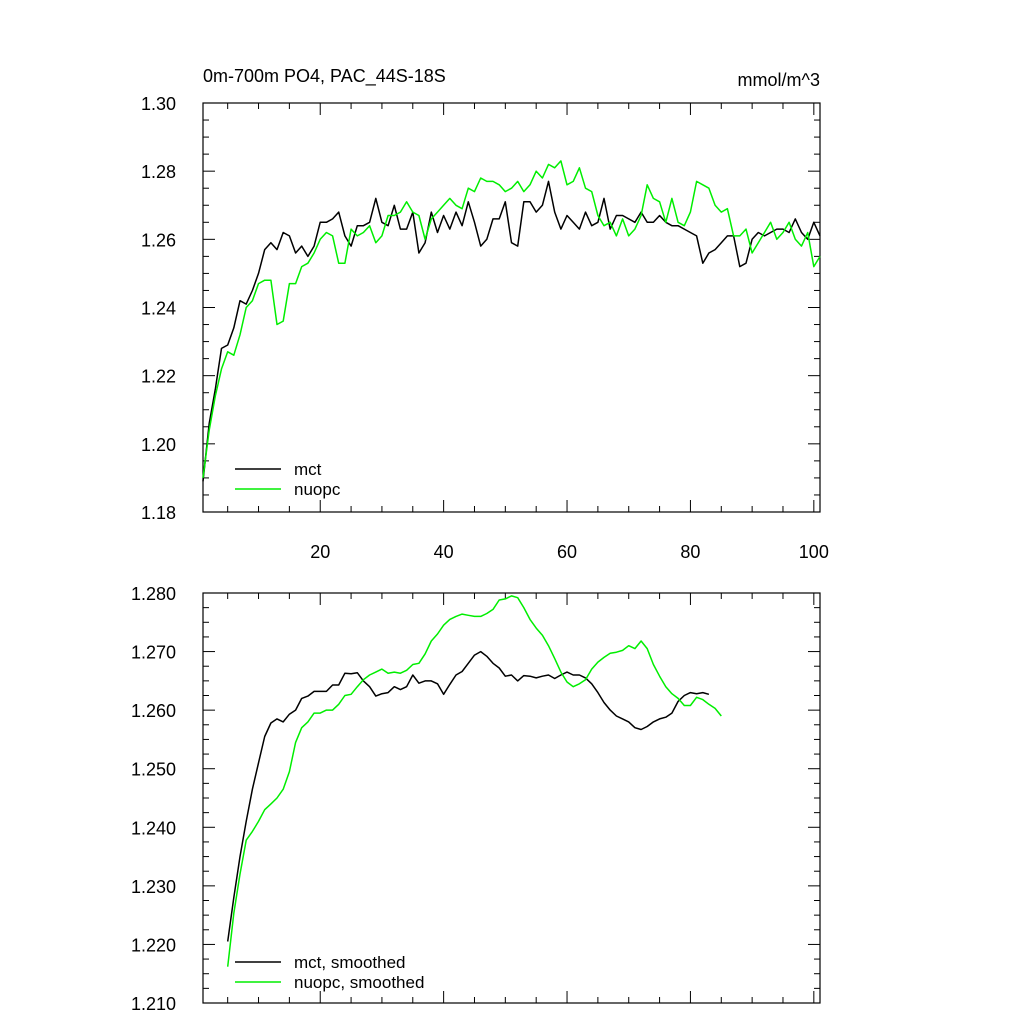 The image size is (1024, 1024). I want to click on y-tick-label: 1.28, so click(158, 172).